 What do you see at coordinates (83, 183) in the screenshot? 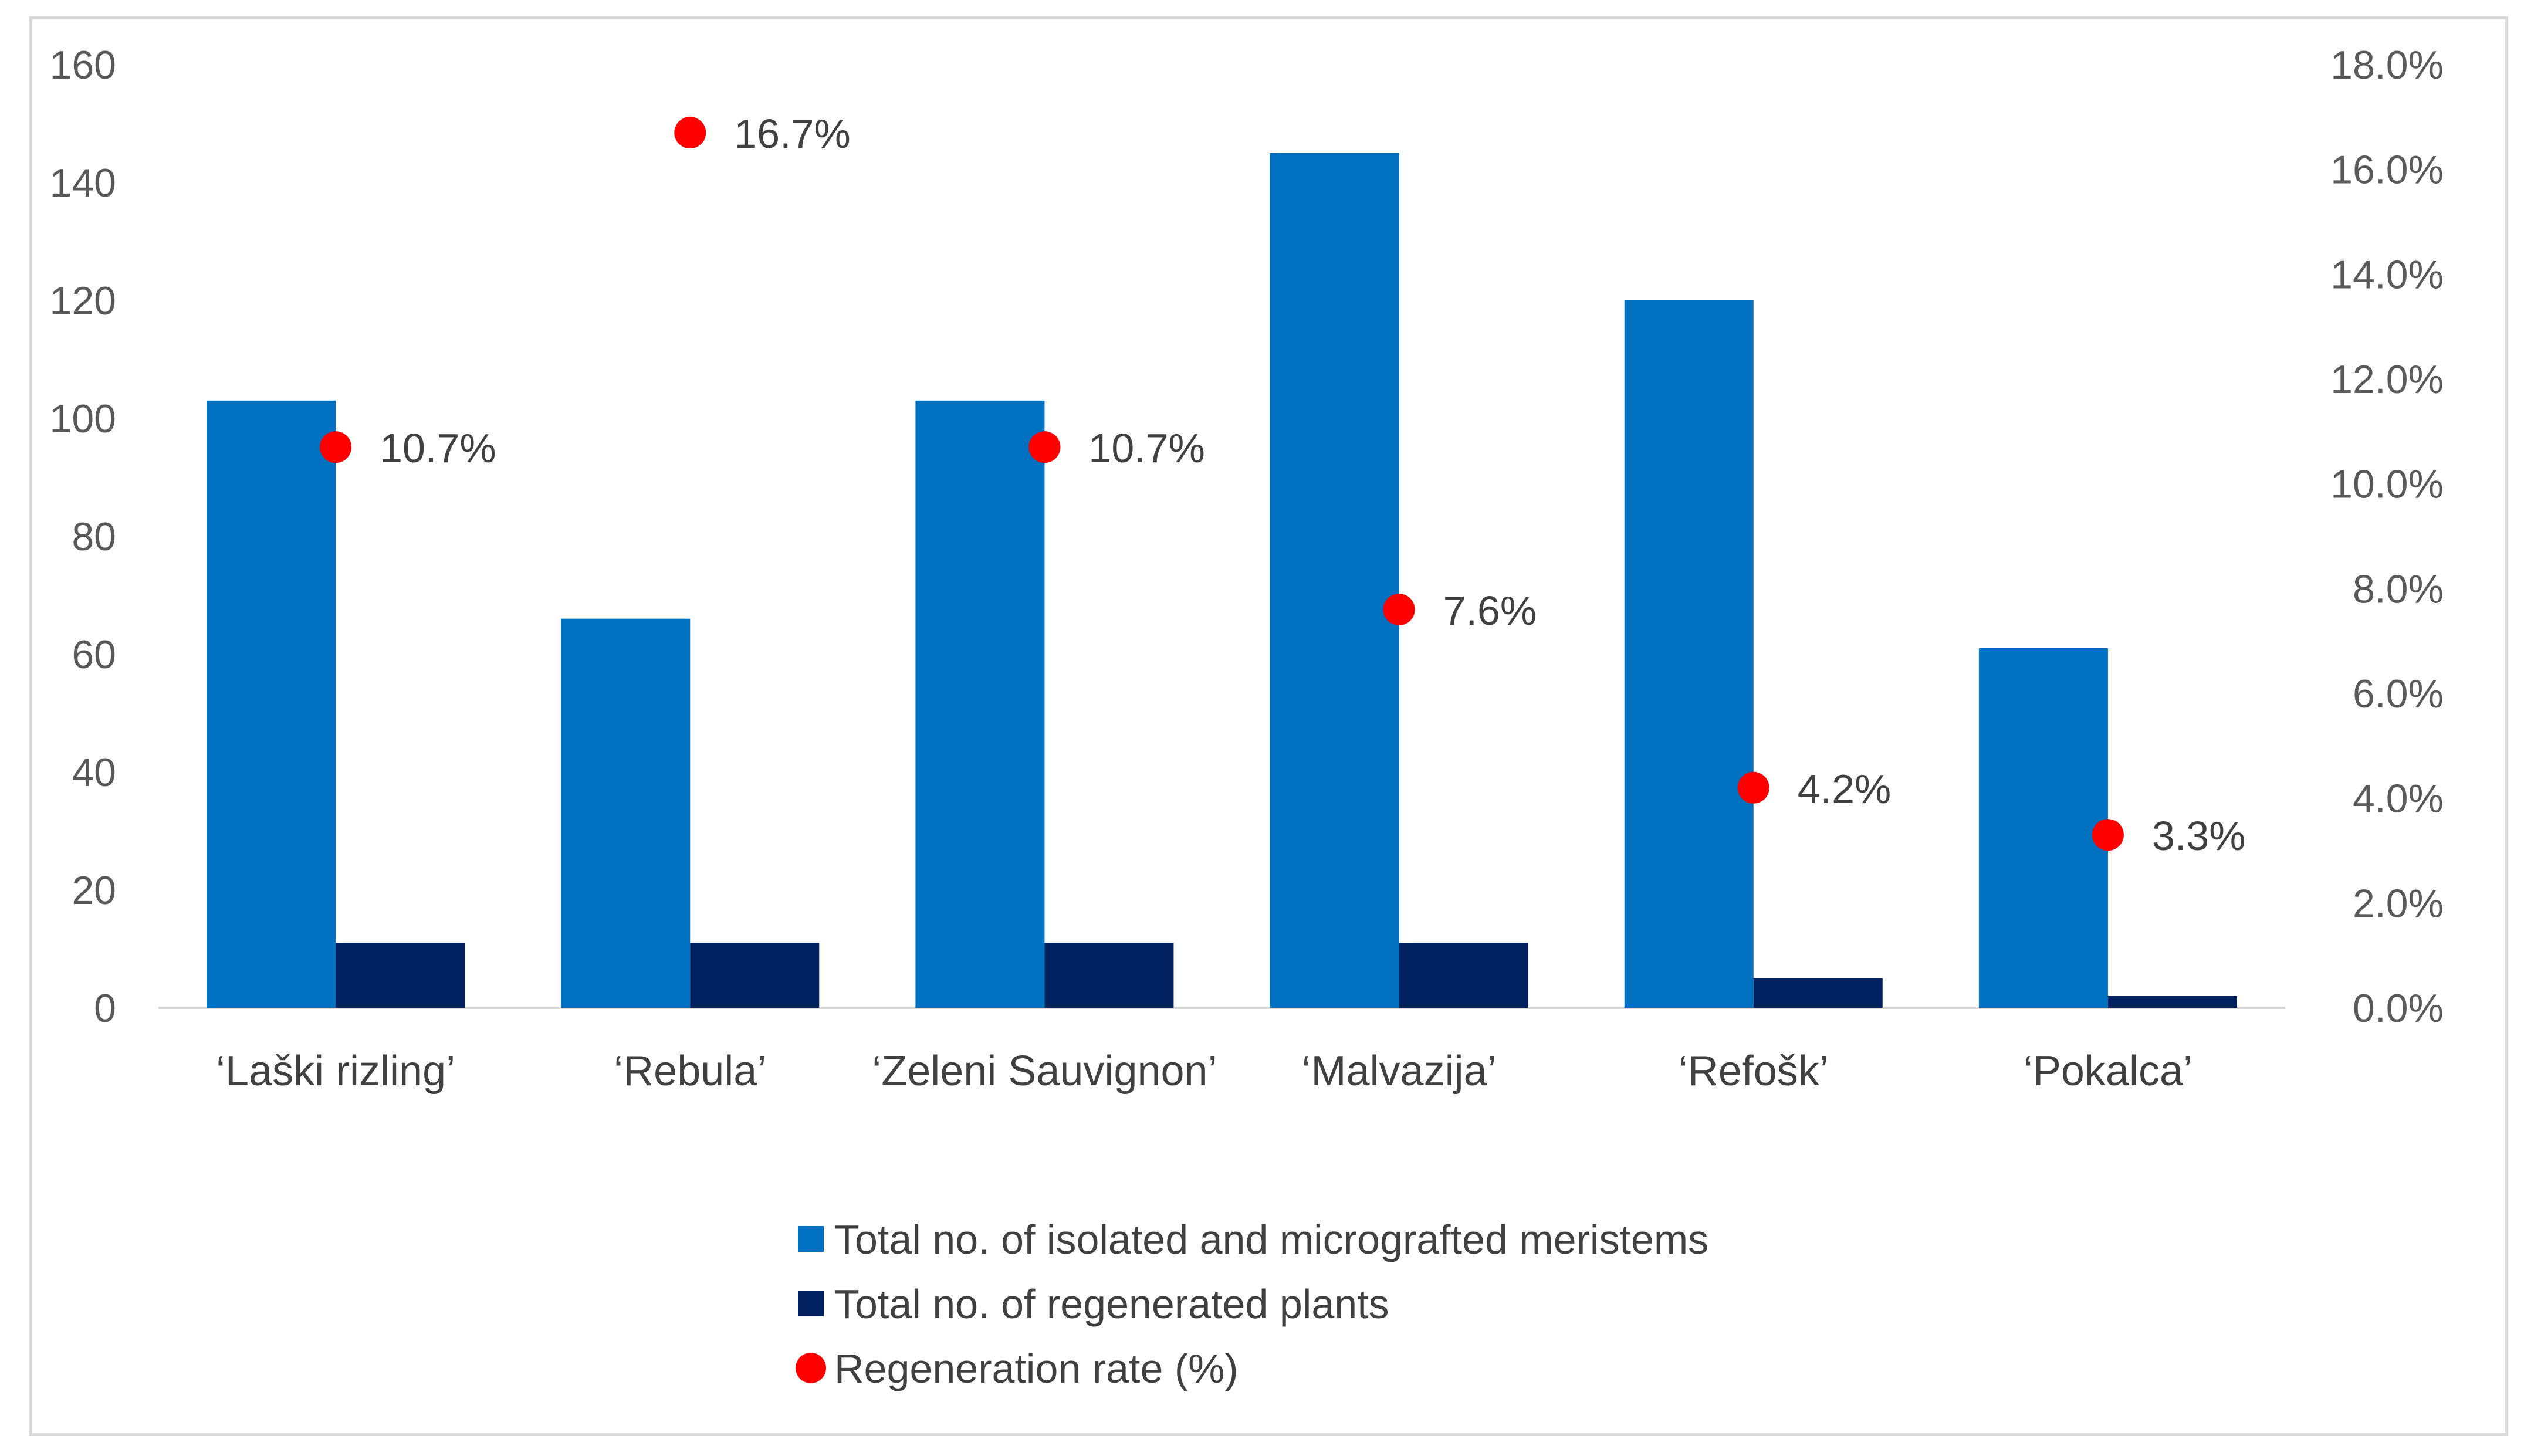
I see `y-left-tick-label: 140` at bounding box center [83, 183].